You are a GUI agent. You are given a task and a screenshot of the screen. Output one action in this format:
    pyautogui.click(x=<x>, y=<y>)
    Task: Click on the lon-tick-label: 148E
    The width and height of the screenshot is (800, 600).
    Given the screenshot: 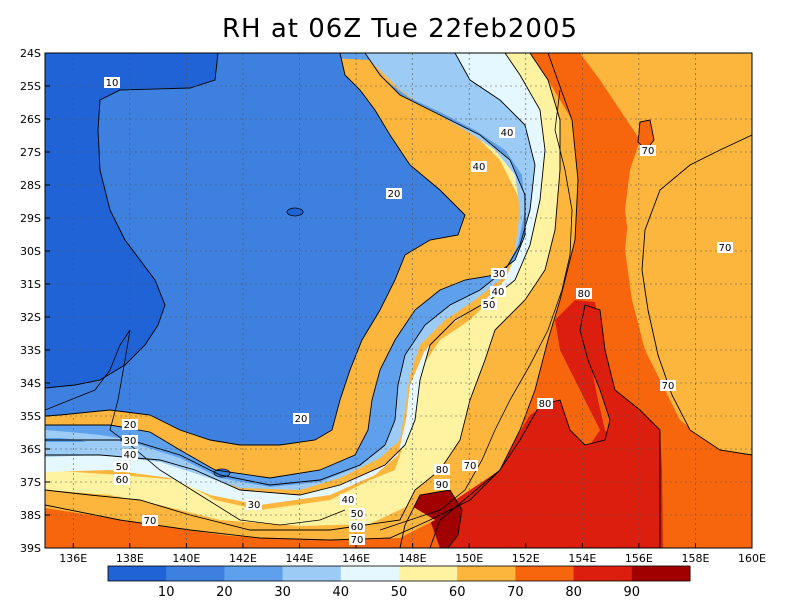 What is the action you would take?
    pyautogui.click(x=413, y=558)
    